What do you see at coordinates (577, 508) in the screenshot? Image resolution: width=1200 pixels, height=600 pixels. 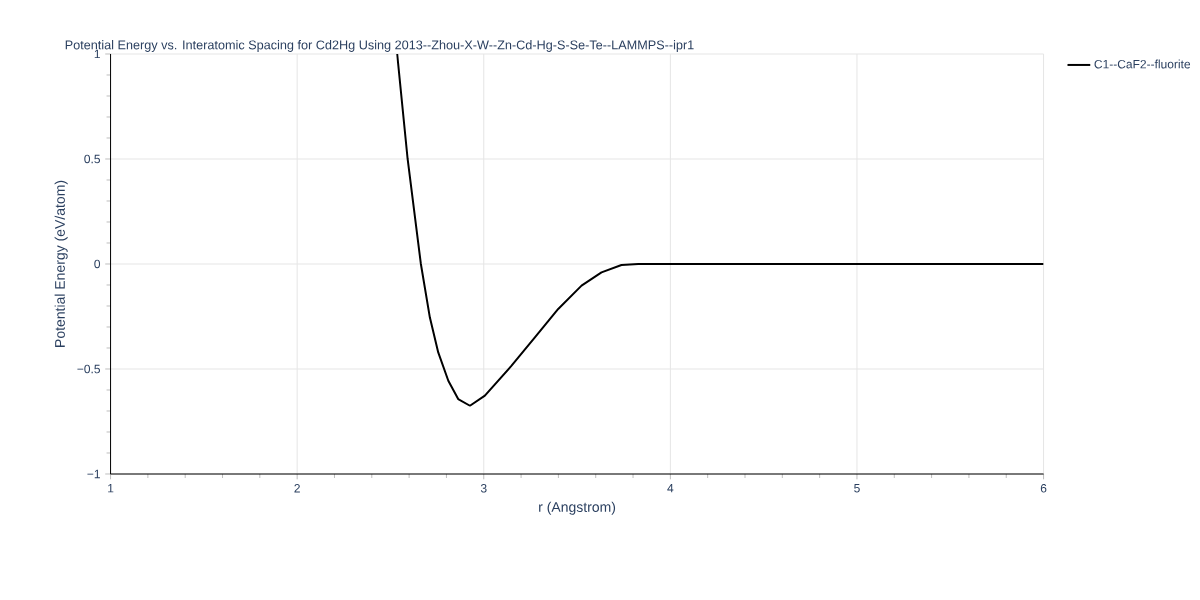 I see `x-axis-title: r (Angstrom)` at bounding box center [577, 508].